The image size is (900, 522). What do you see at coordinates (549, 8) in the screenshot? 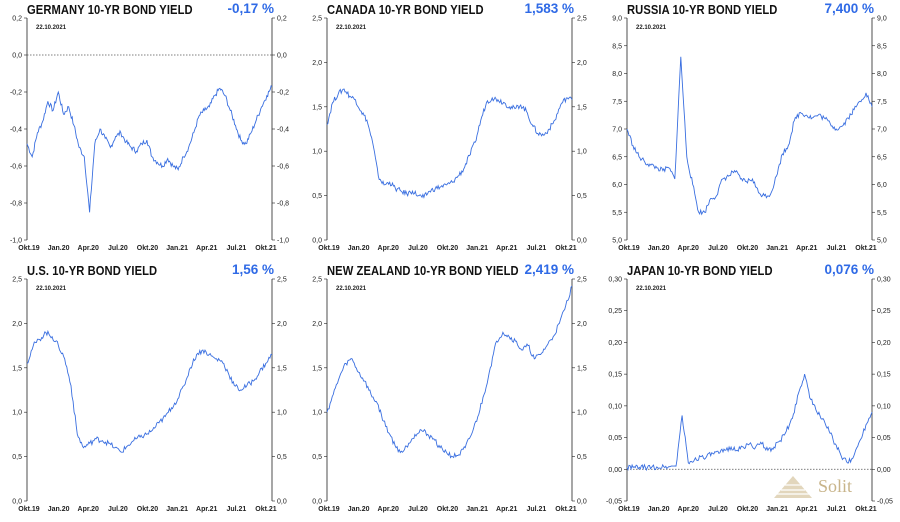
I see `current-yield-value: 1,583 %` at bounding box center [549, 8].